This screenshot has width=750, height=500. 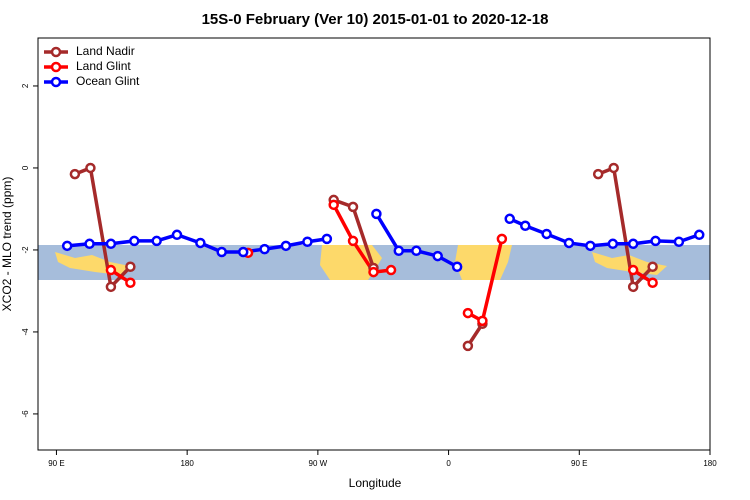 What do you see at coordinates (375, 483) in the screenshot?
I see `x-axis-label: Longitude` at bounding box center [375, 483].